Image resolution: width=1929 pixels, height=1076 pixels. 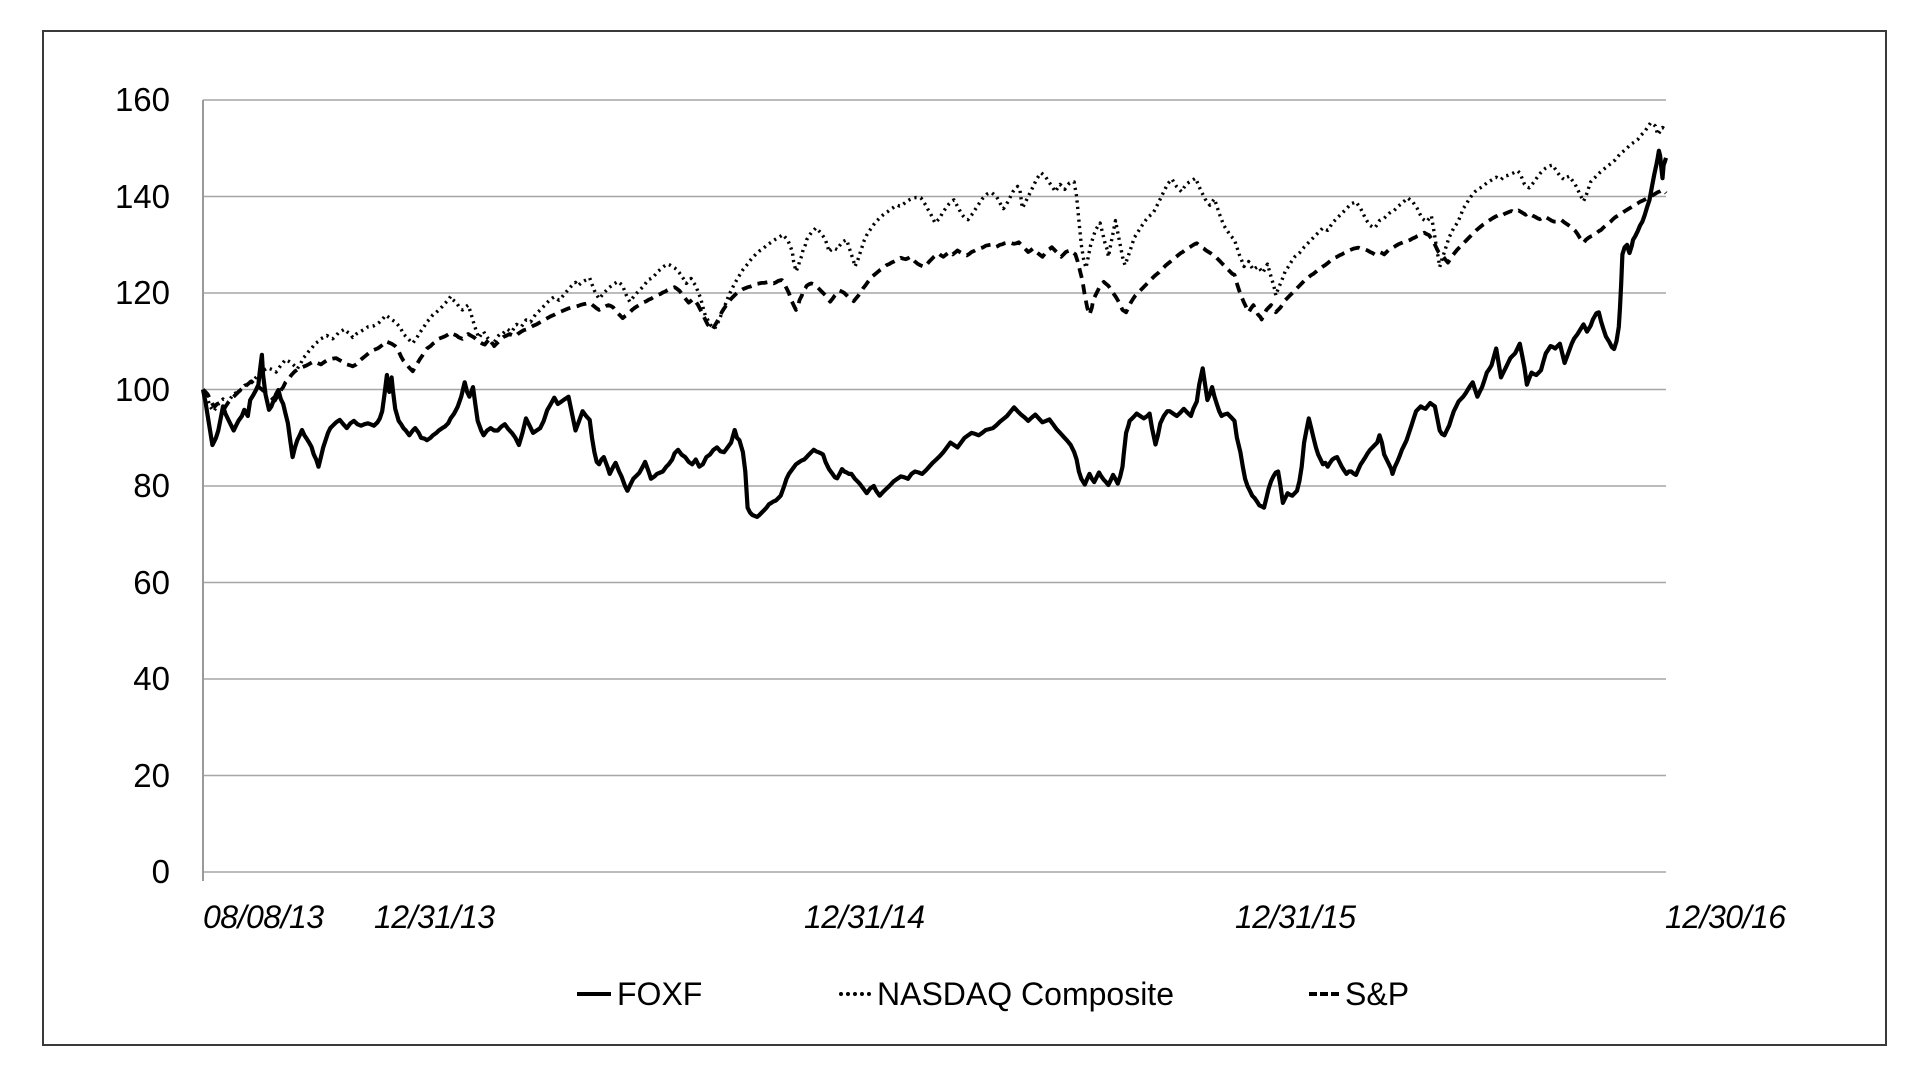 What do you see at coordinates (151, 775) in the screenshot?
I see `y-axis-label: 20` at bounding box center [151, 775].